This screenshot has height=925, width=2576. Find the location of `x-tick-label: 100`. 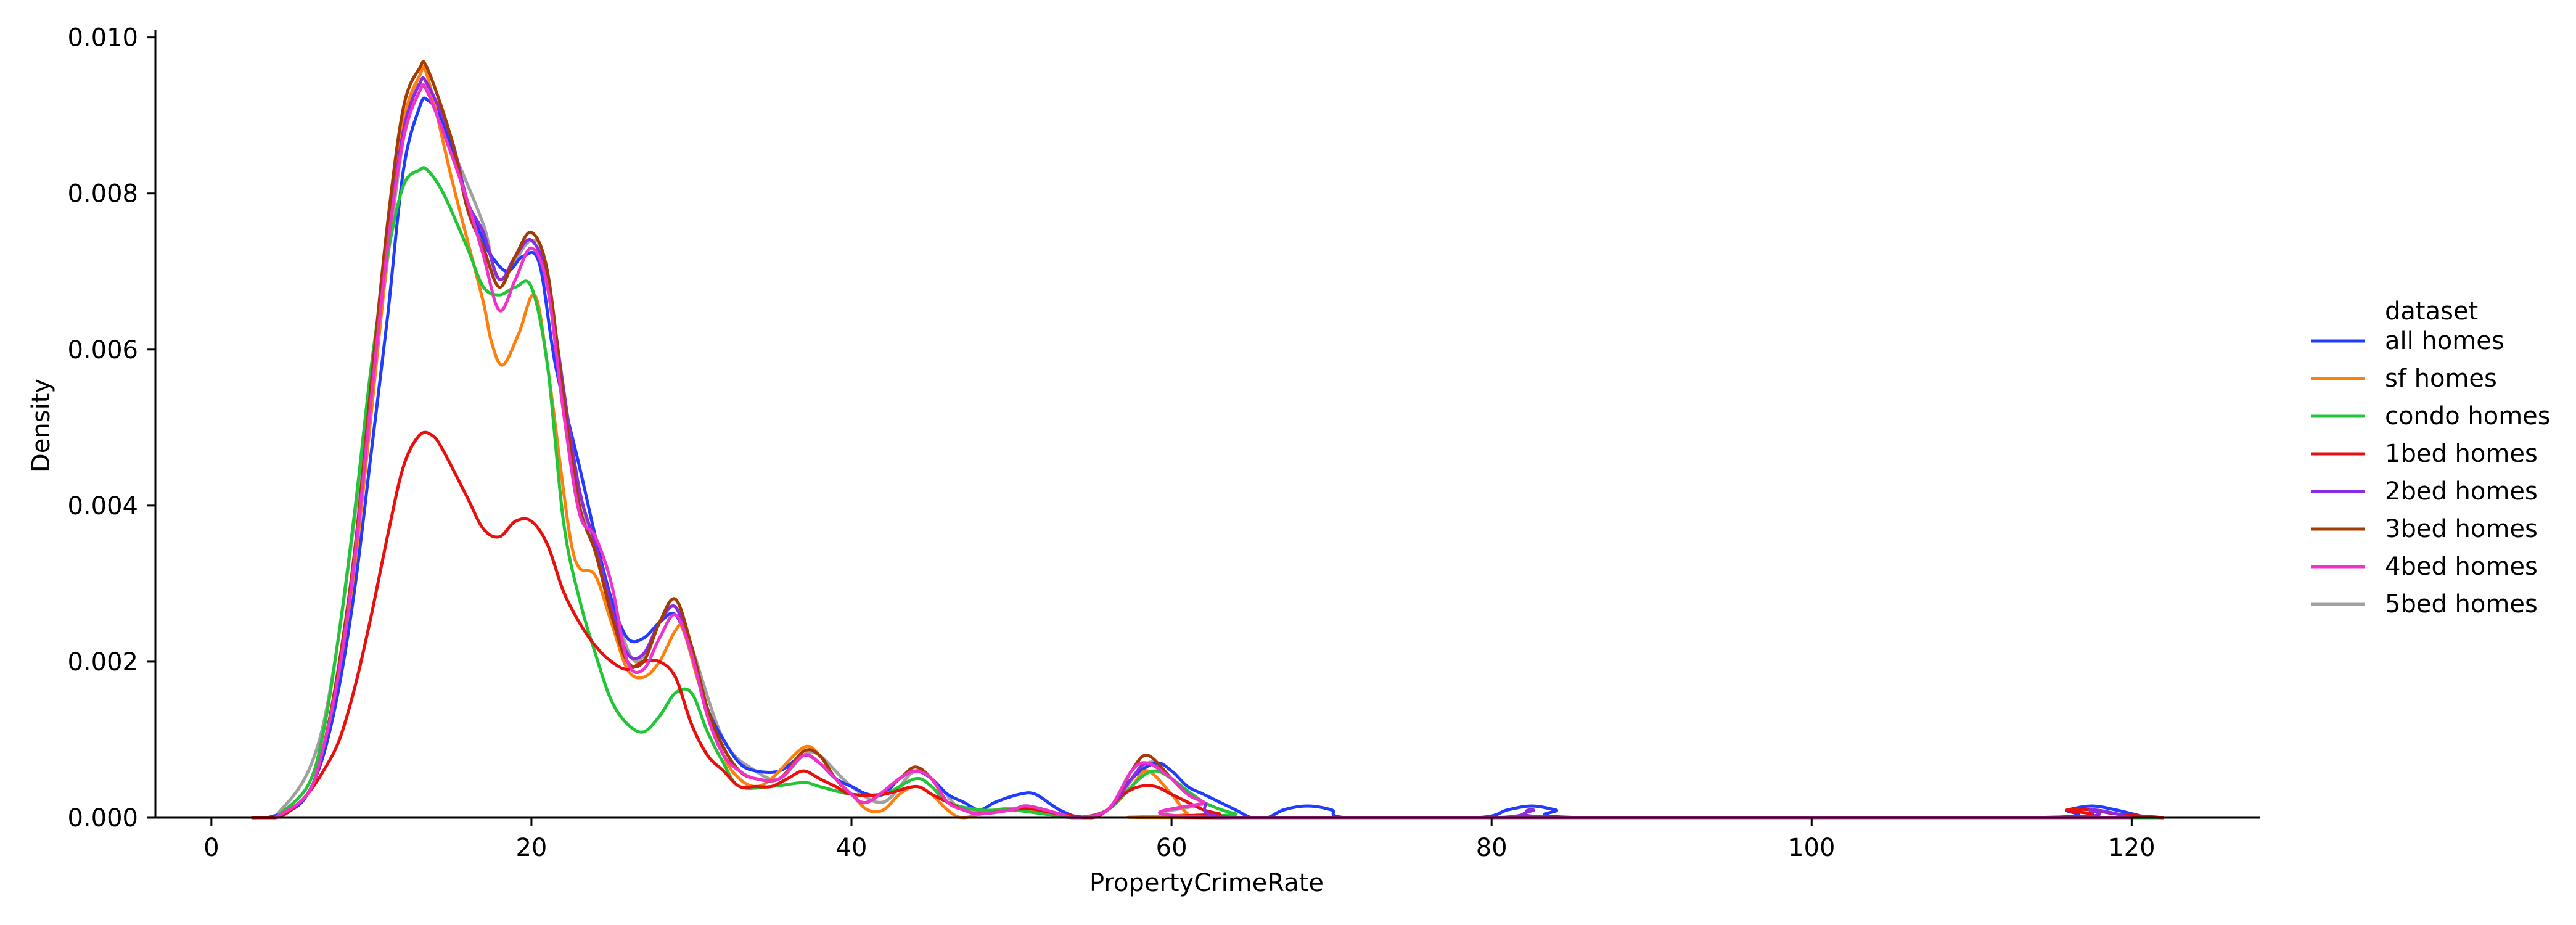

x-tick-label: 100 is located at coordinates (1812, 848).